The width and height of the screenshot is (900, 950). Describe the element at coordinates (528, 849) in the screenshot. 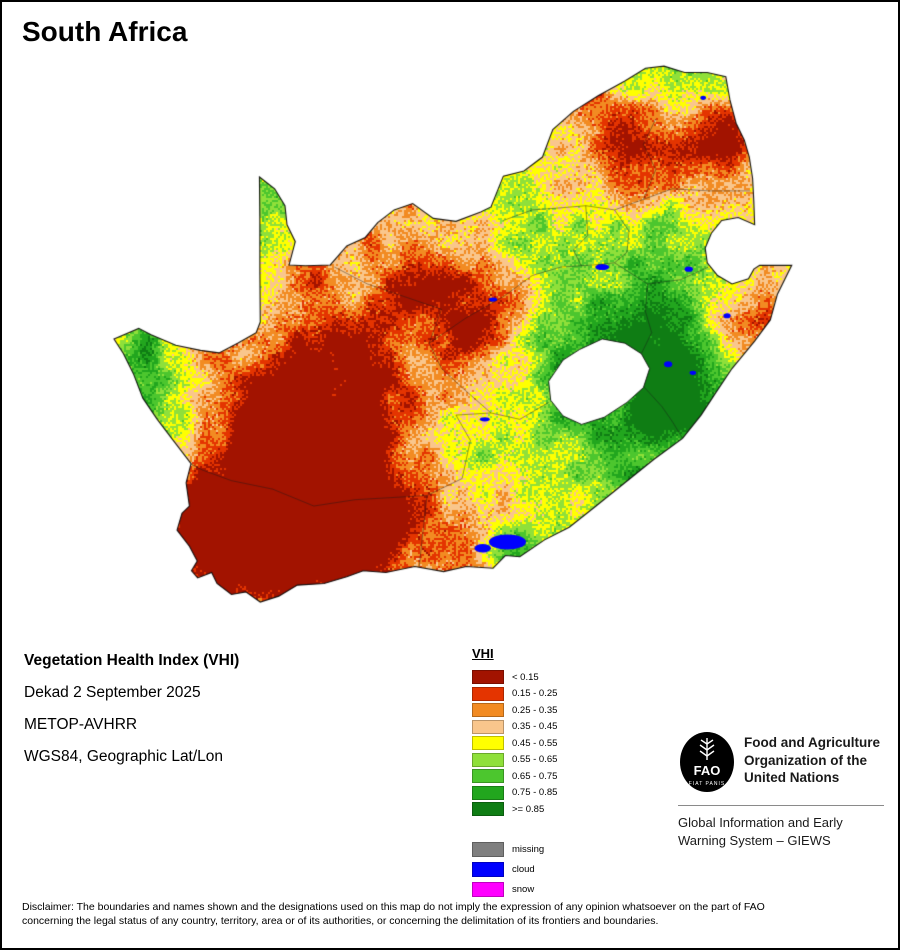

I see `legend-label: missing` at that location.